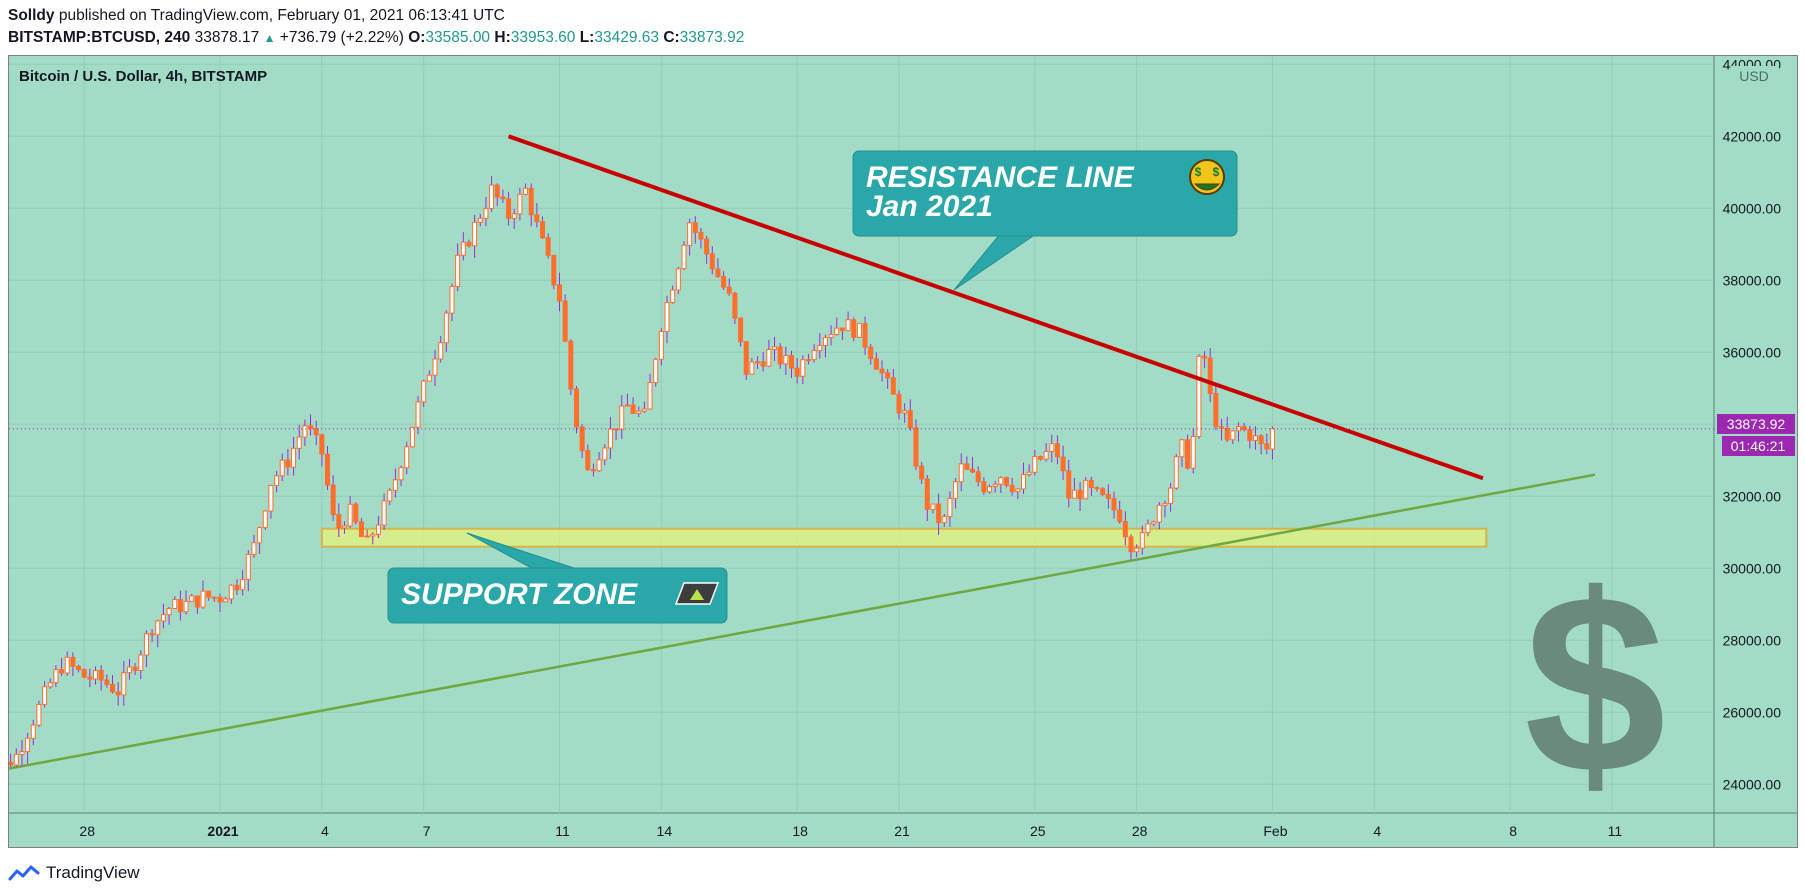 The width and height of the screenshot is (1805, 896). Describe the element at coordinates (427, 831) in the screenshot. I see `x-tick-label: 7` at that location.